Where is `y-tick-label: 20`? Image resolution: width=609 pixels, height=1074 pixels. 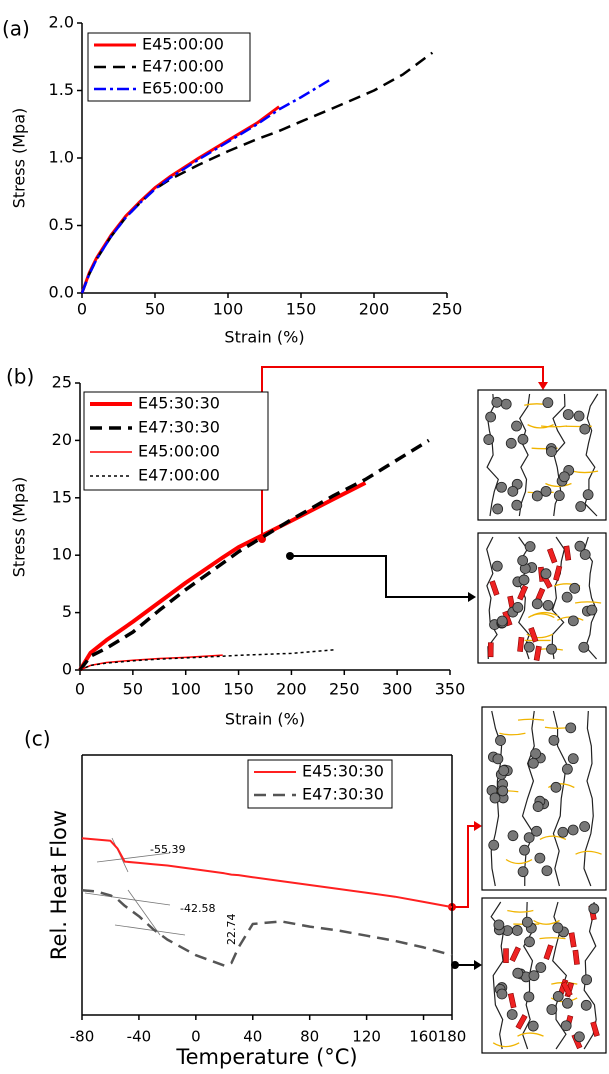
y-tick-label: 20 is located at coordinates (62, 439).